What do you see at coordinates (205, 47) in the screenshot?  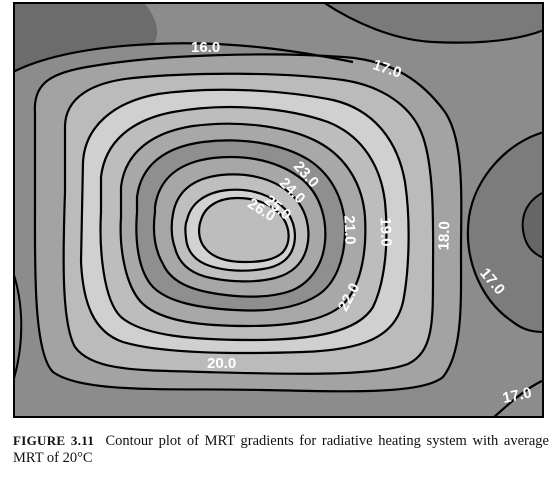 I see `contour-label: 16.0` at bounding box center [205, 47].